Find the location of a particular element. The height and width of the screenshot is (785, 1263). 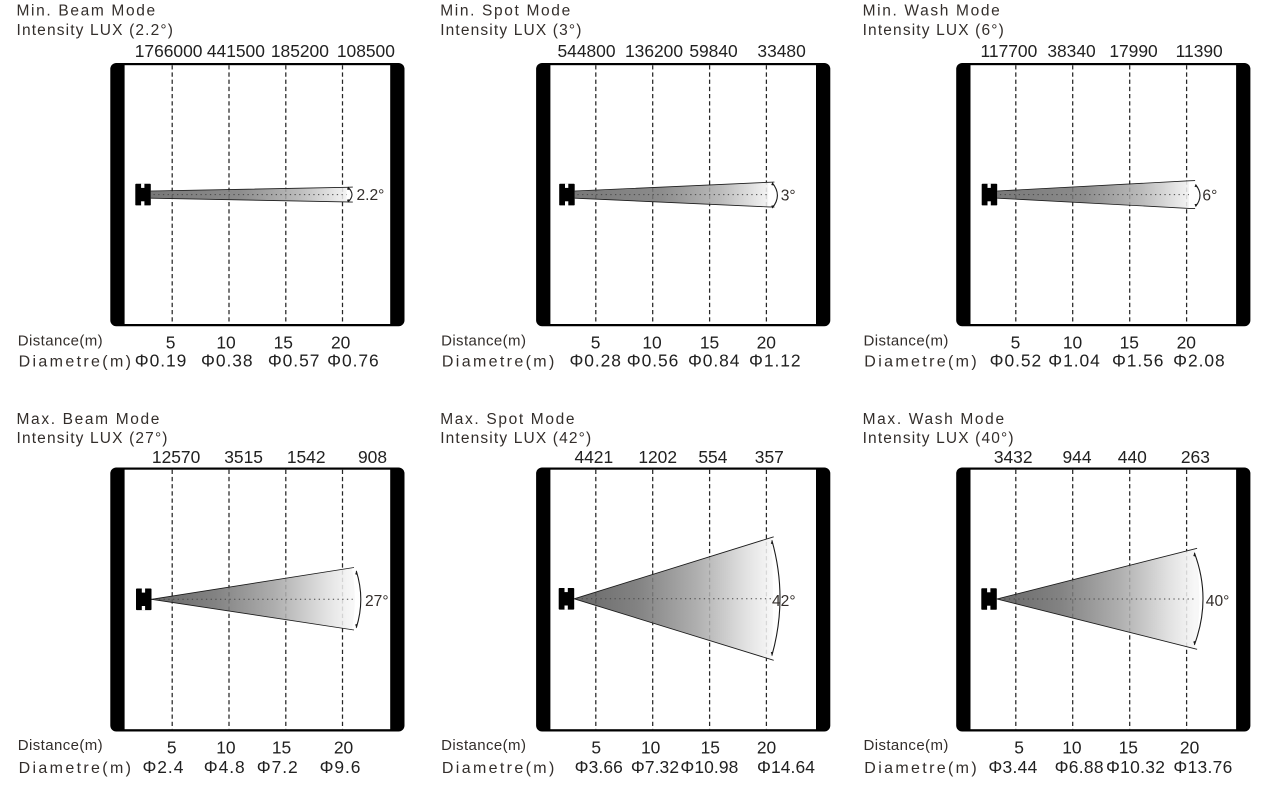

svg-text: 33480 is located at coordinates (781, 51).